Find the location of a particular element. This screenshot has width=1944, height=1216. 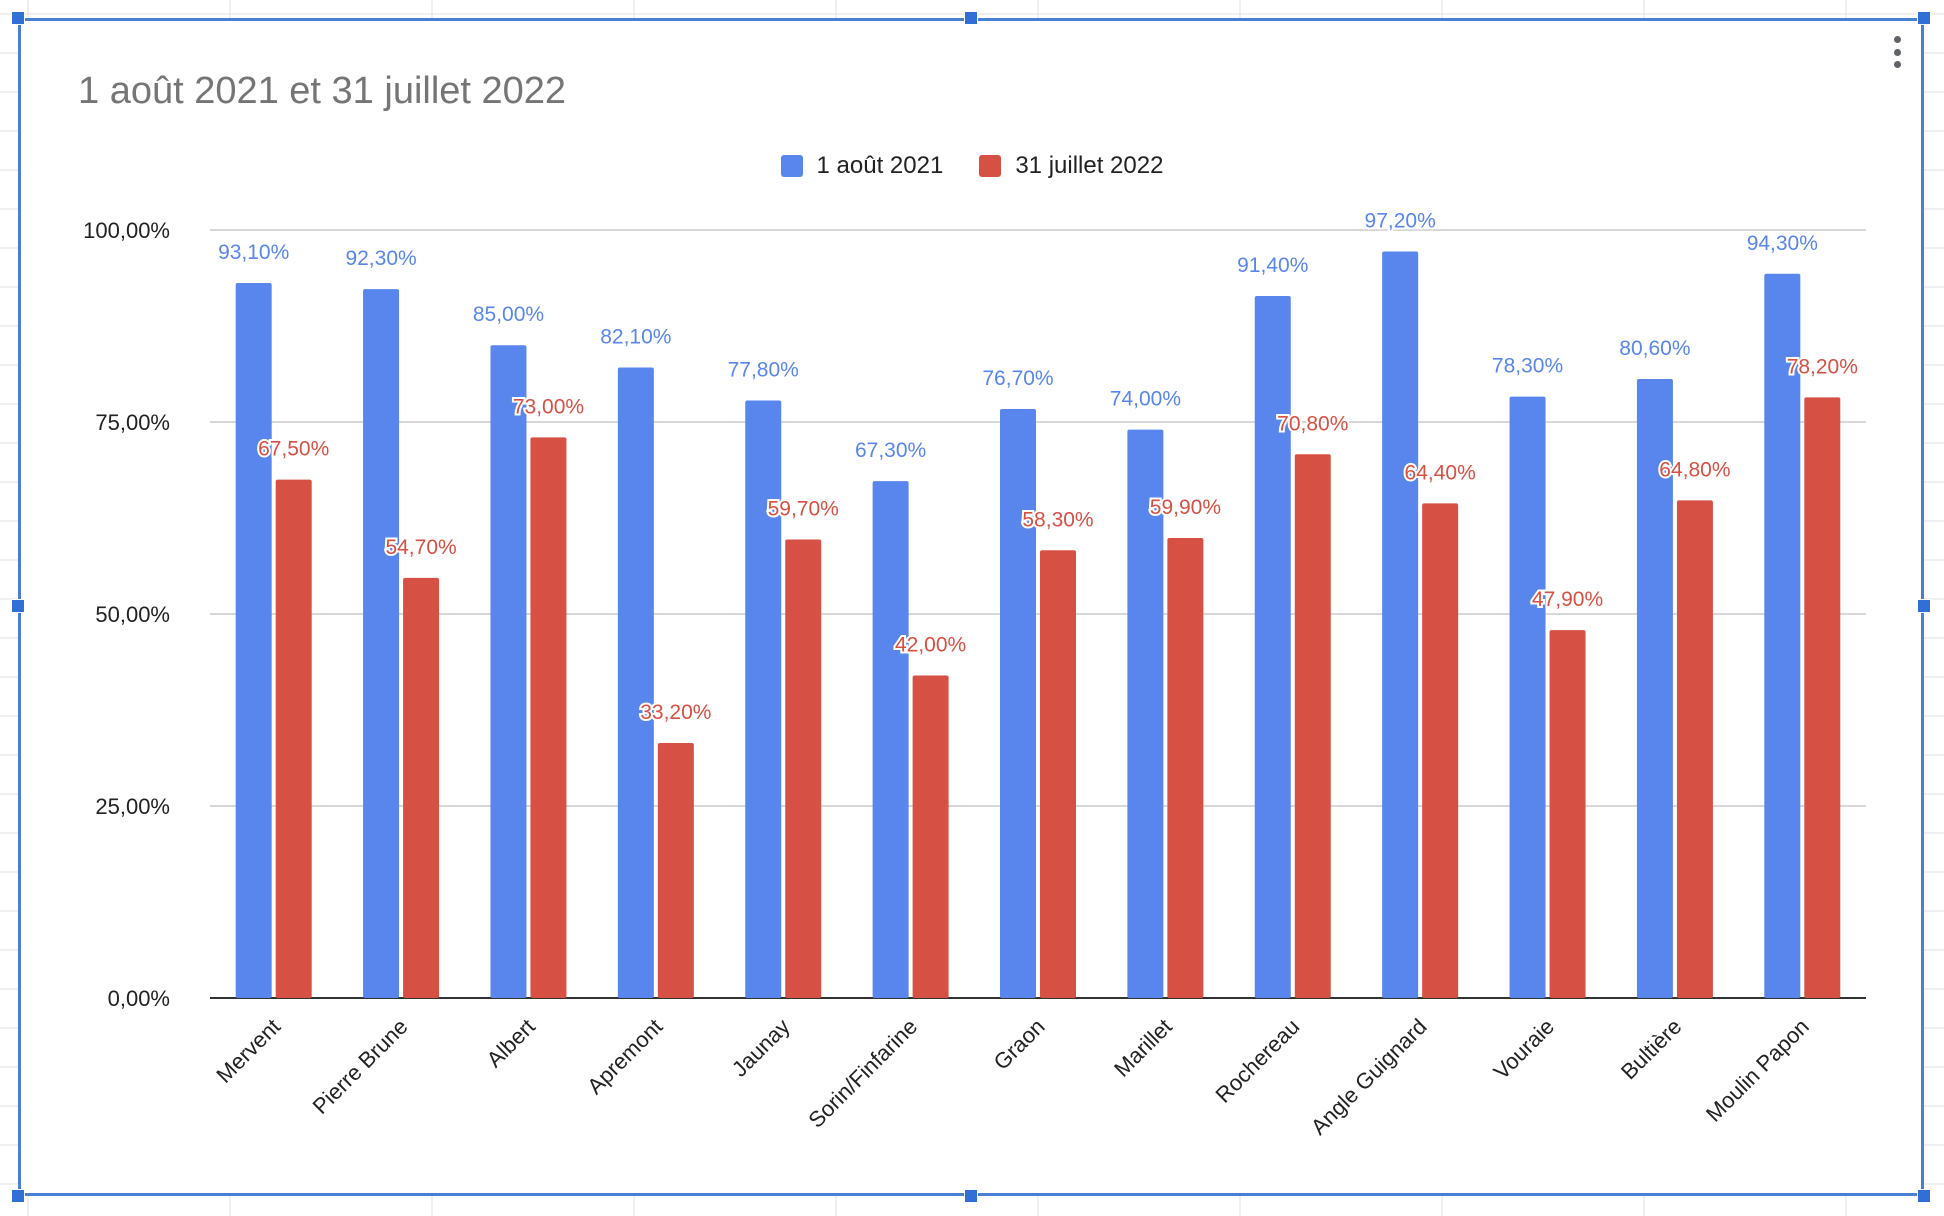

data-label-series-2: 42,00% is located at coordinates (930, 644).